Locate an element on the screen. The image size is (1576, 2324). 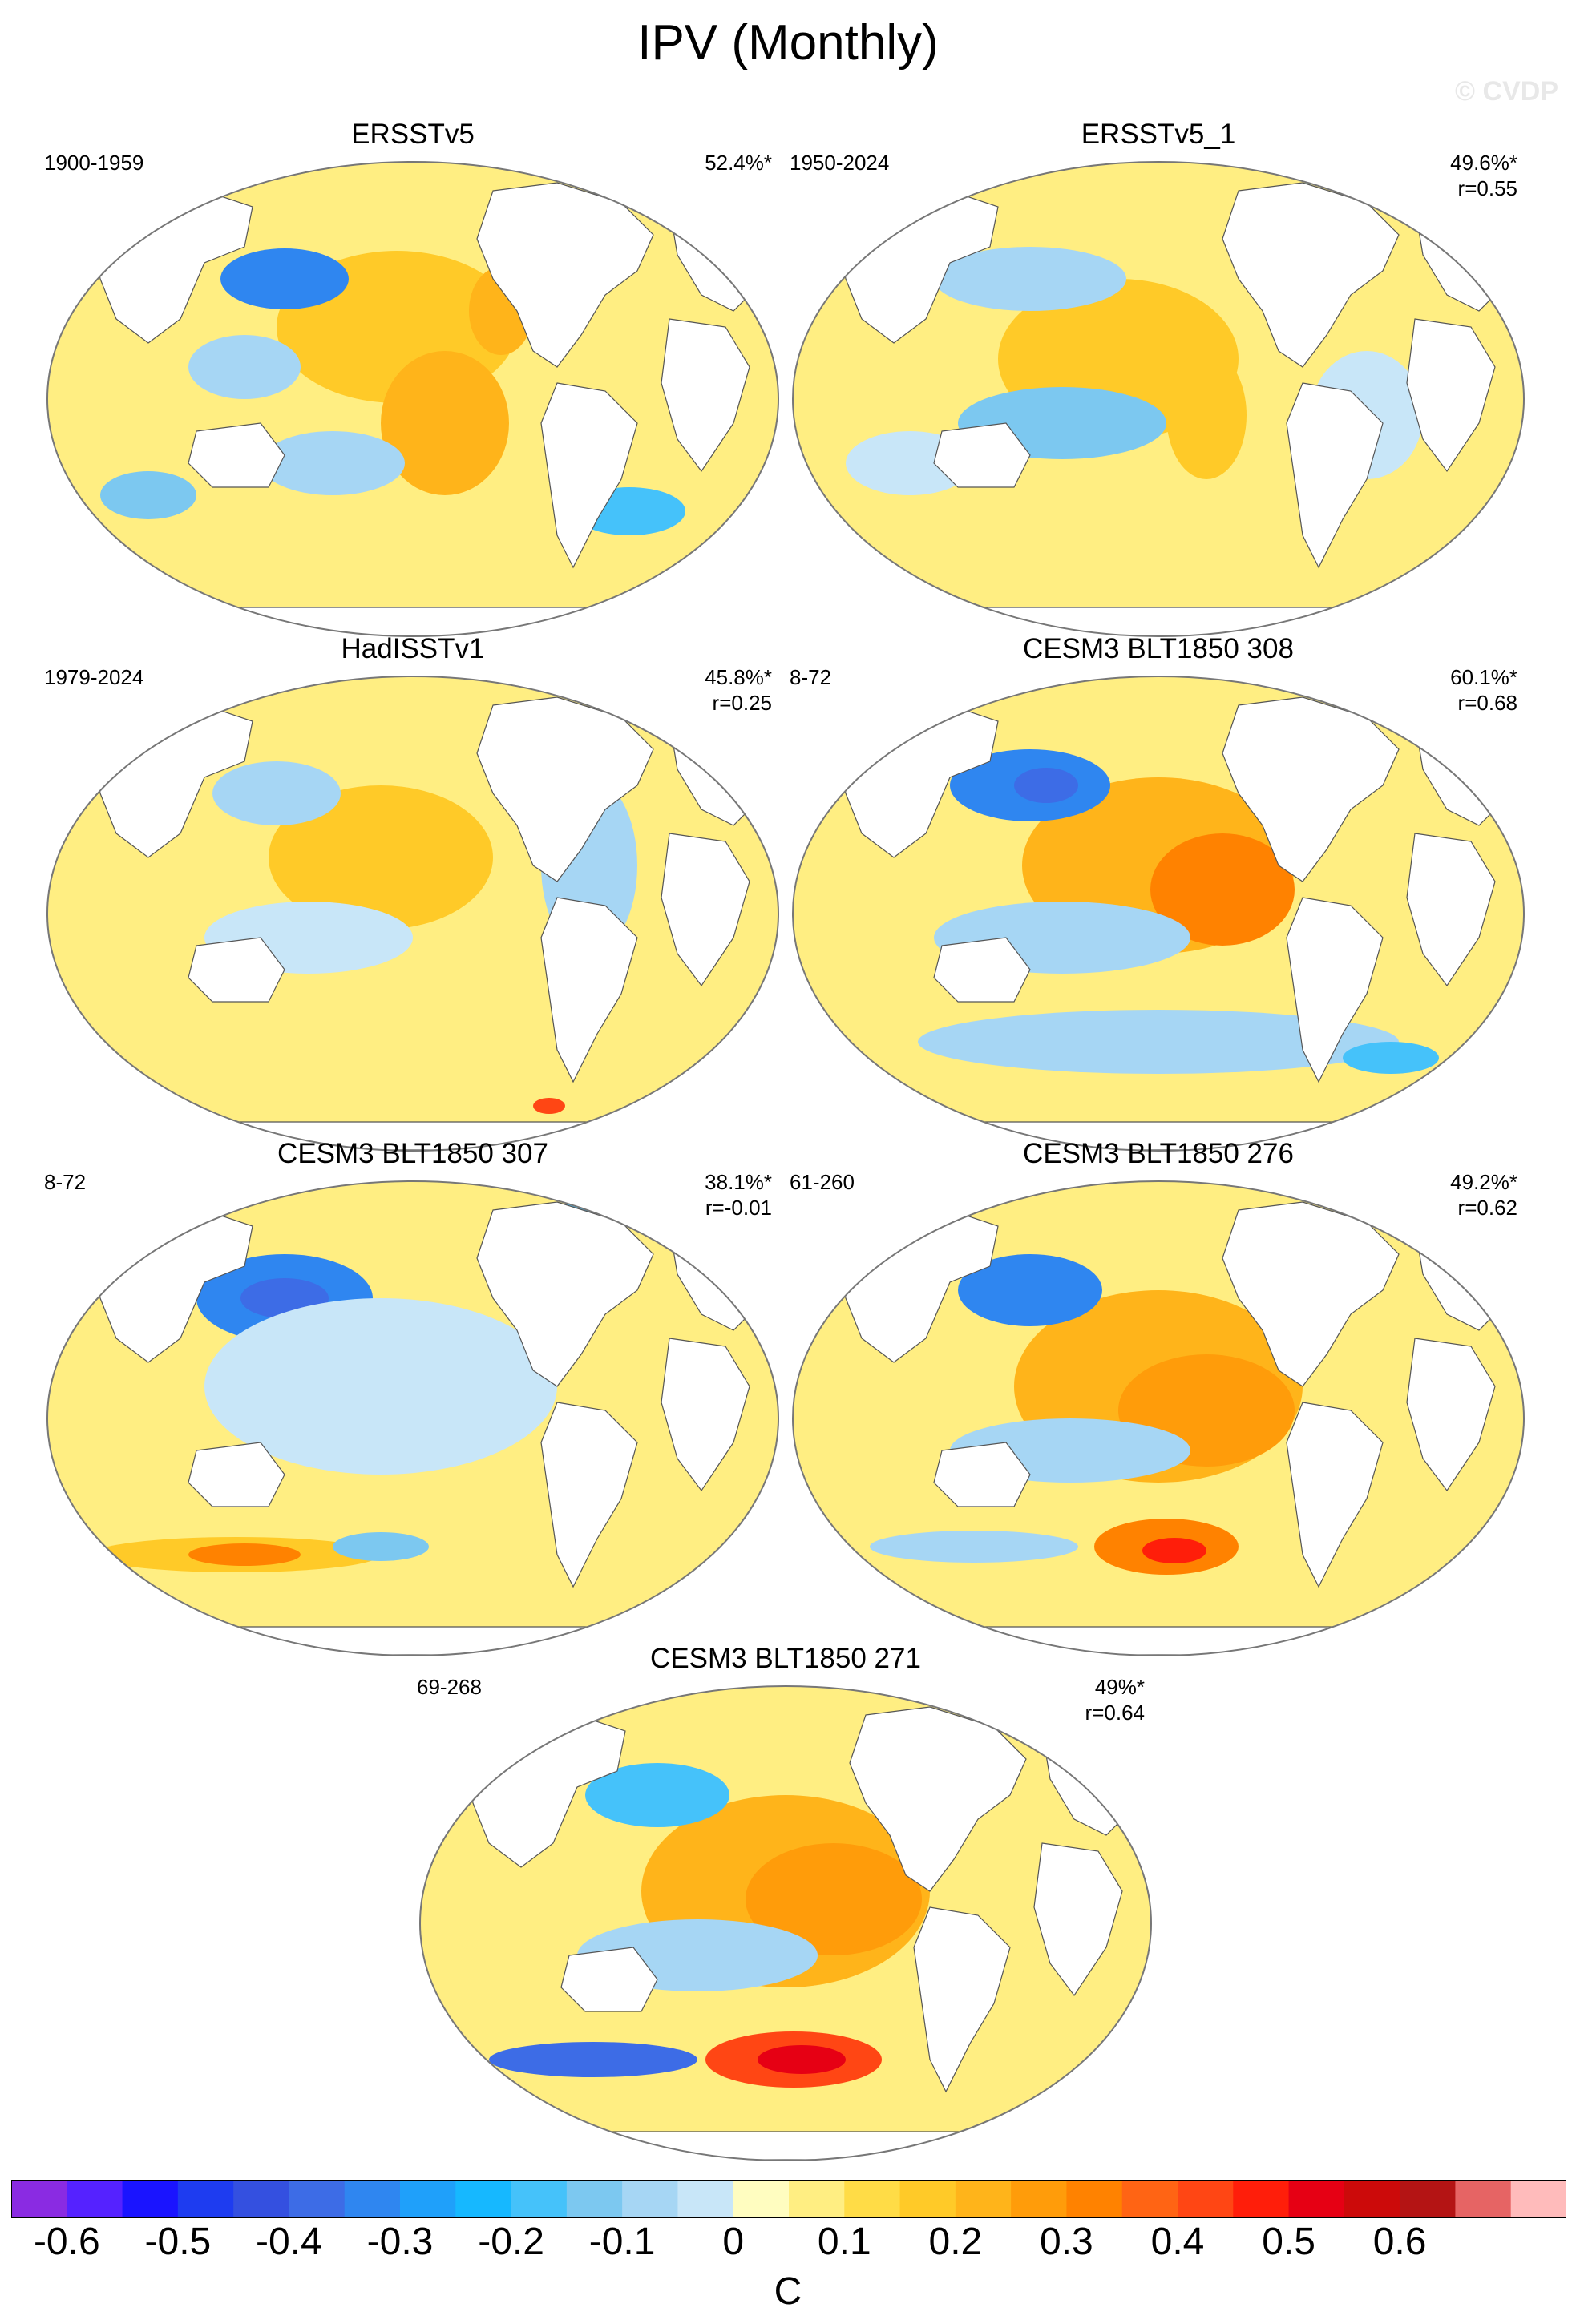
panel-variance-pct: 52.4%* is located at coordinates (738, 163).